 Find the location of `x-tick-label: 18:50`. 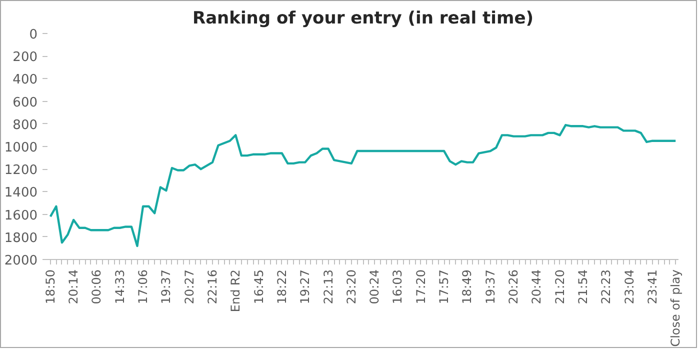

x-tick-label: 18:50 is located at coordinates (50, 286).